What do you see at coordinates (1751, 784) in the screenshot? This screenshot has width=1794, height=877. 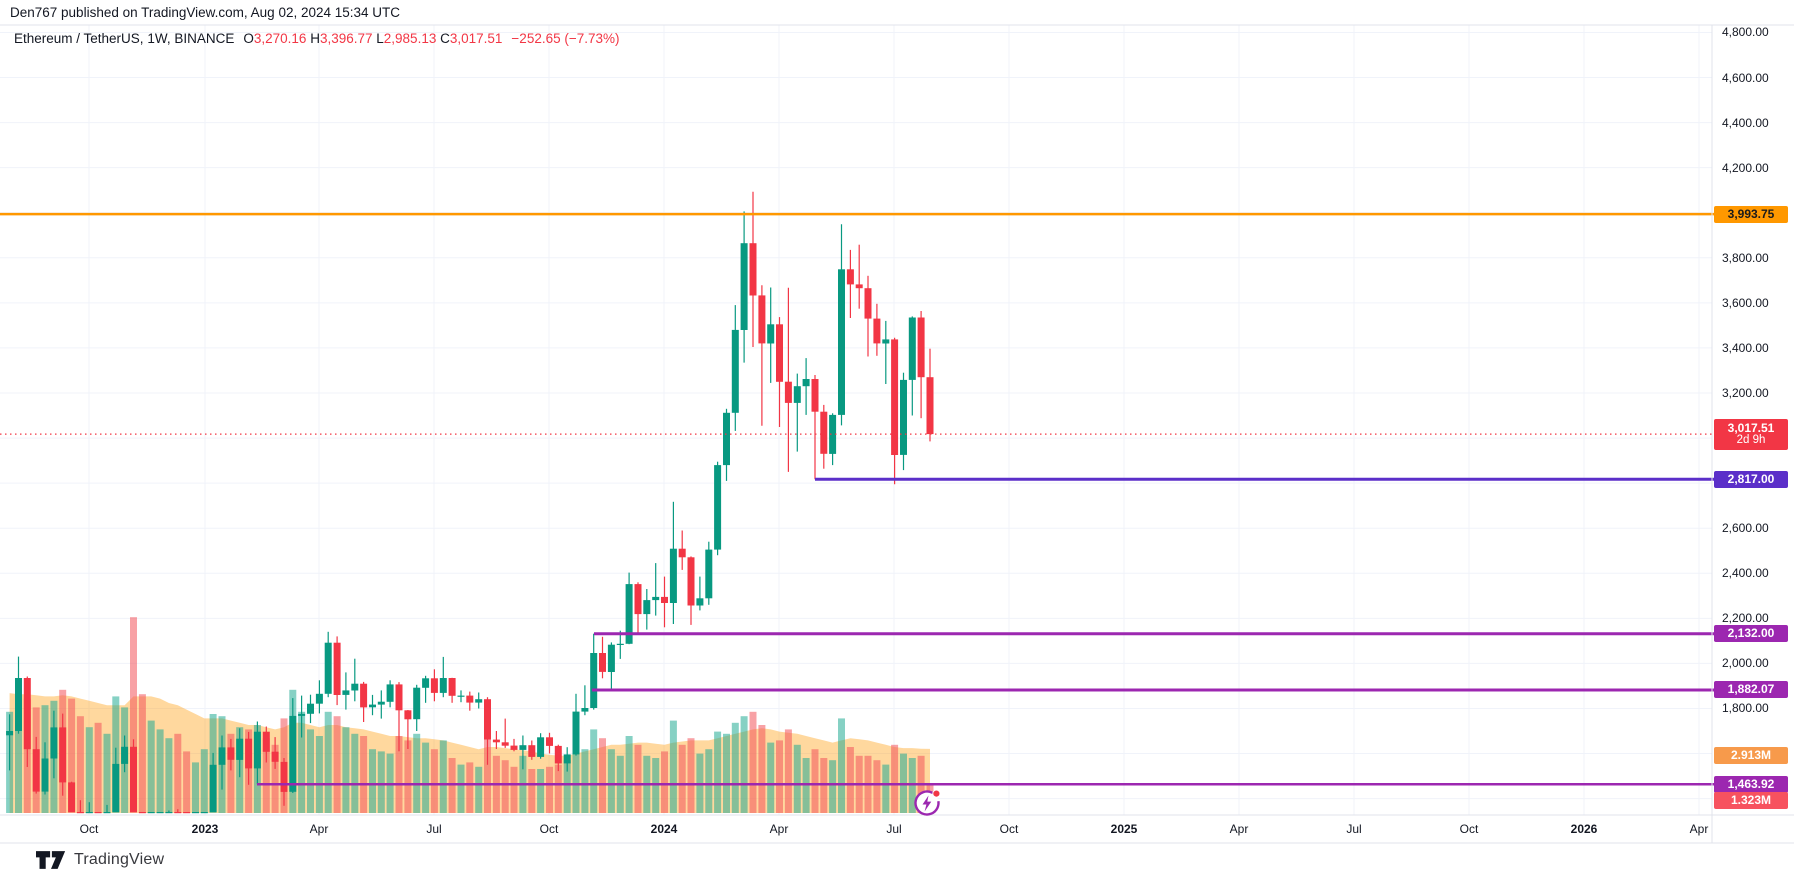 I see `price-axis-badge: 1,463.92` at bounding box center [1751, 784].